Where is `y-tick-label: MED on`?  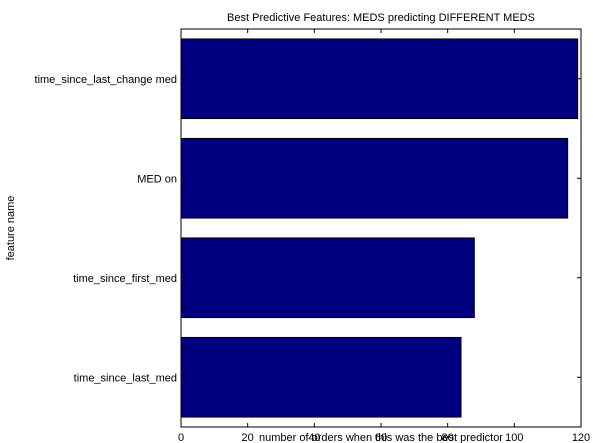
y-tick-label: MED on is located at coordinates (157, 179).